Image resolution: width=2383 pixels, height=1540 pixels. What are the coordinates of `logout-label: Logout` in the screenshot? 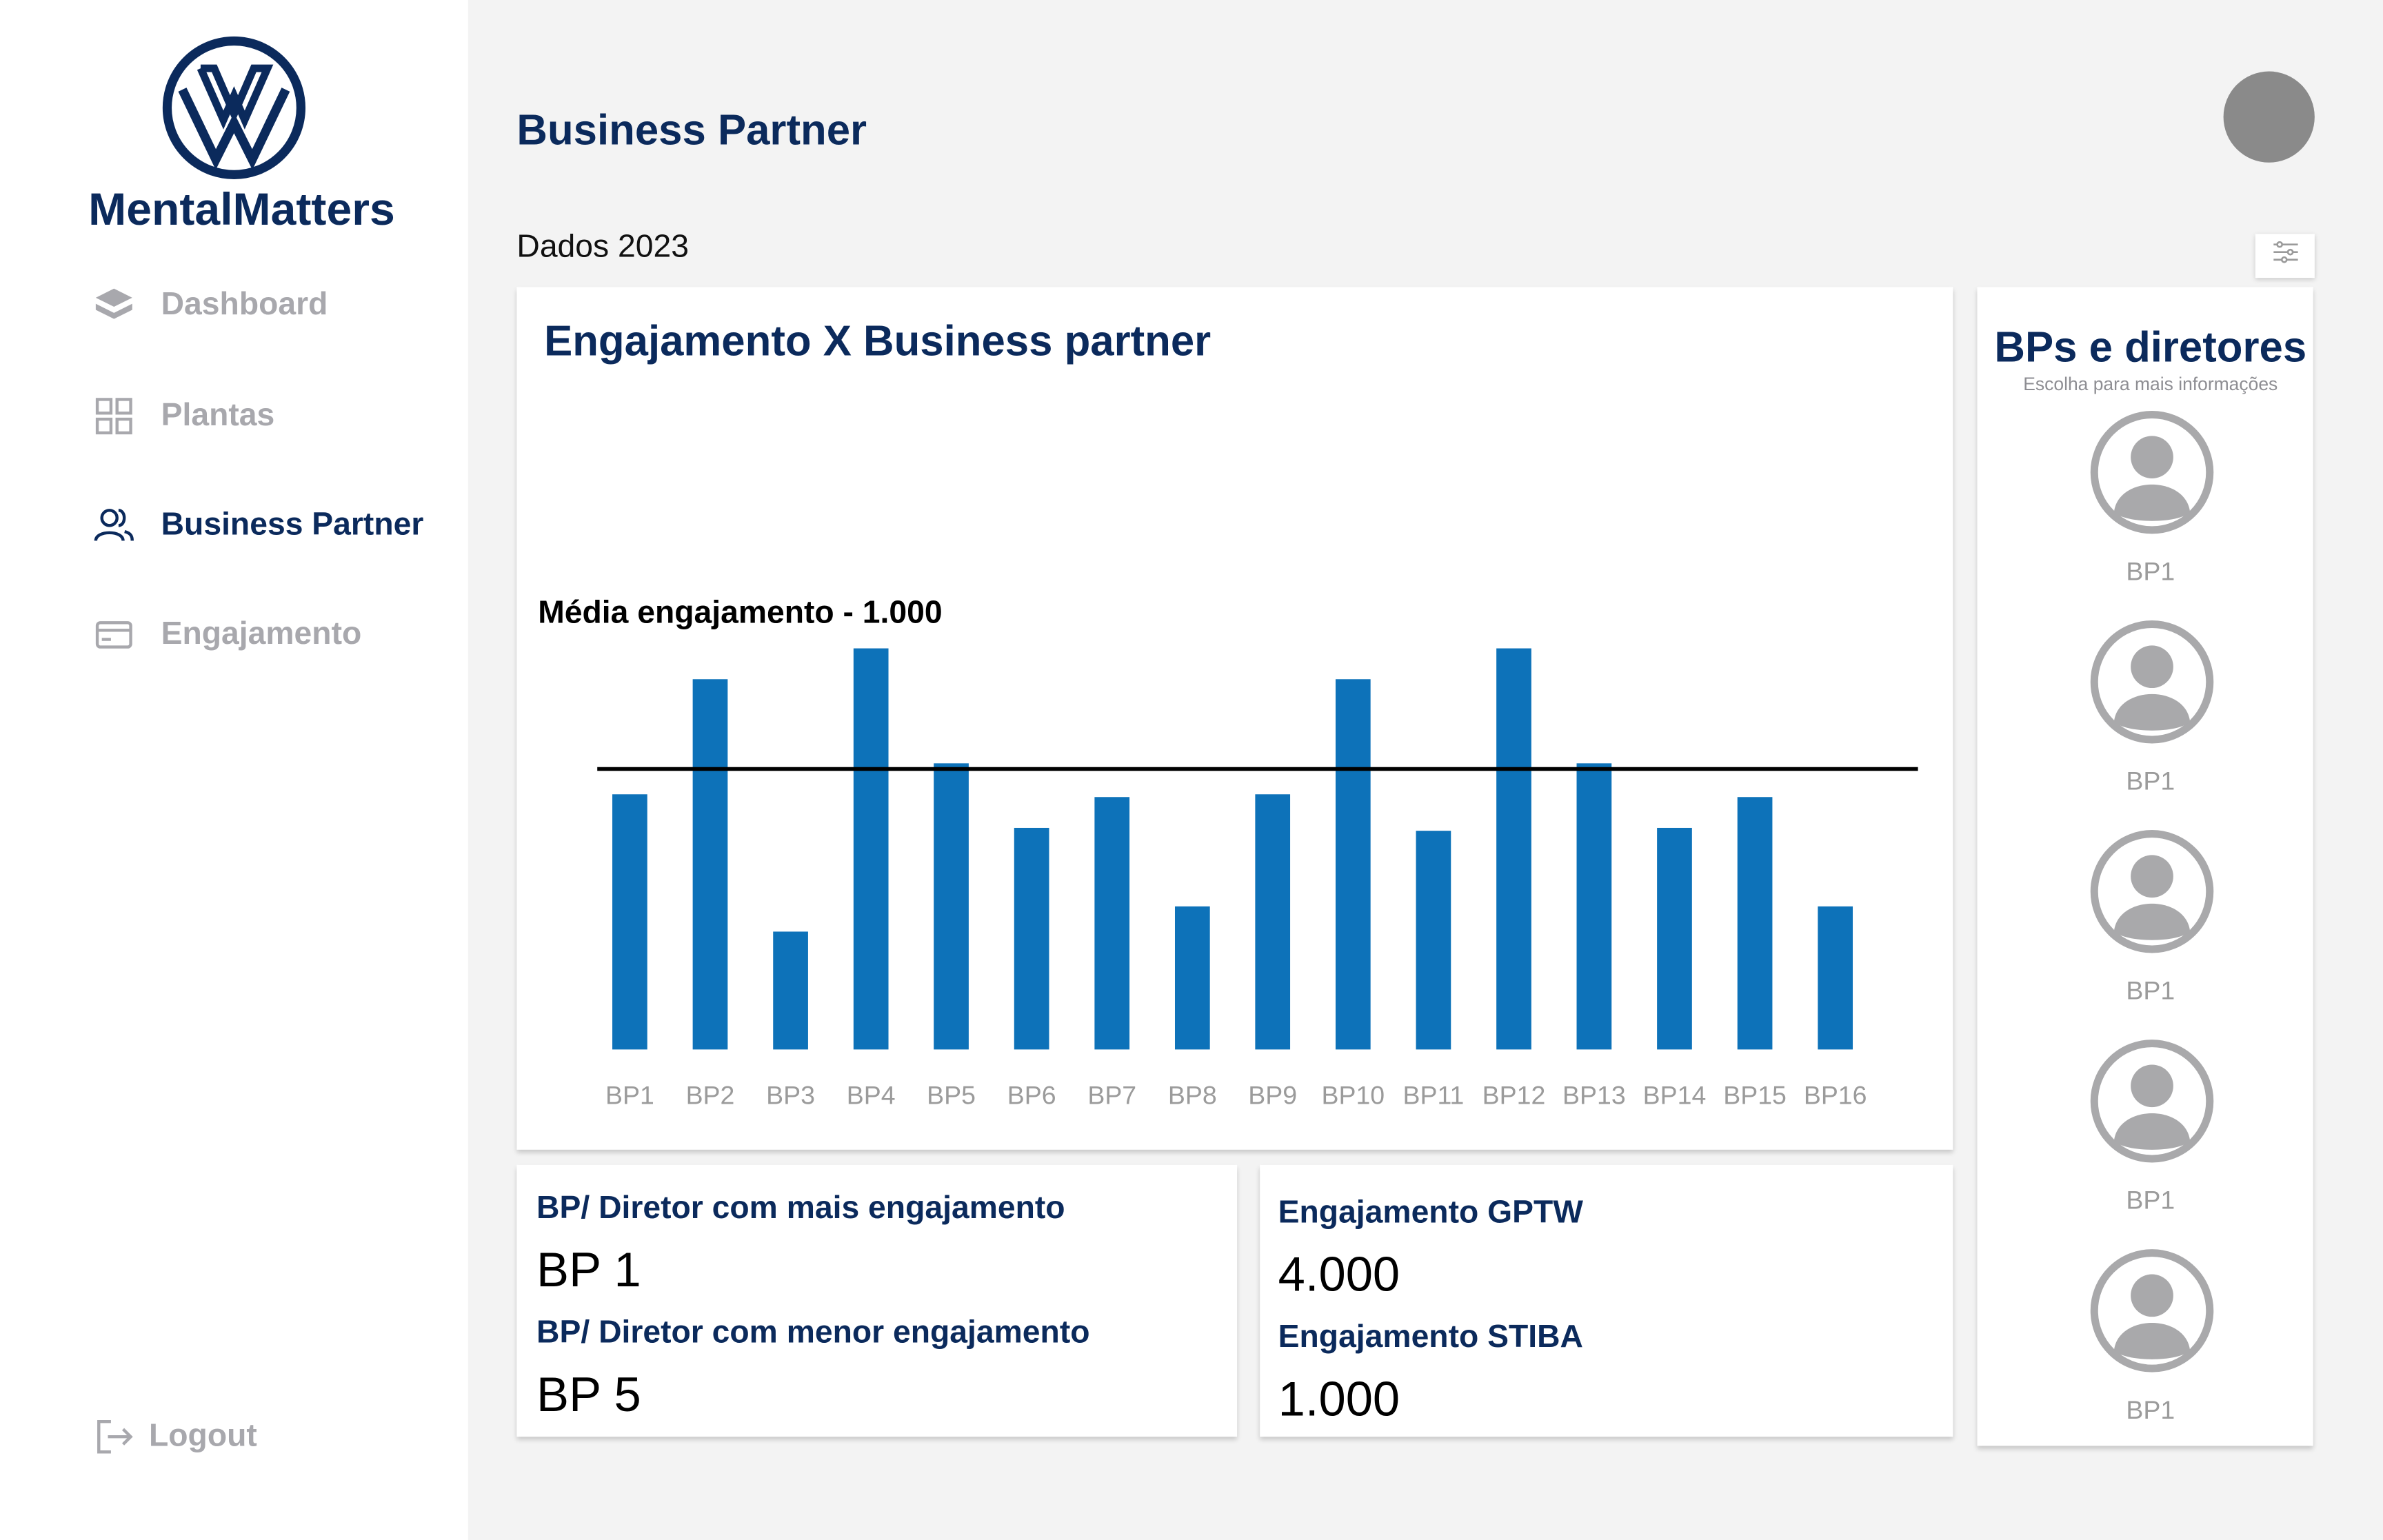 It's located at (203, 1436).